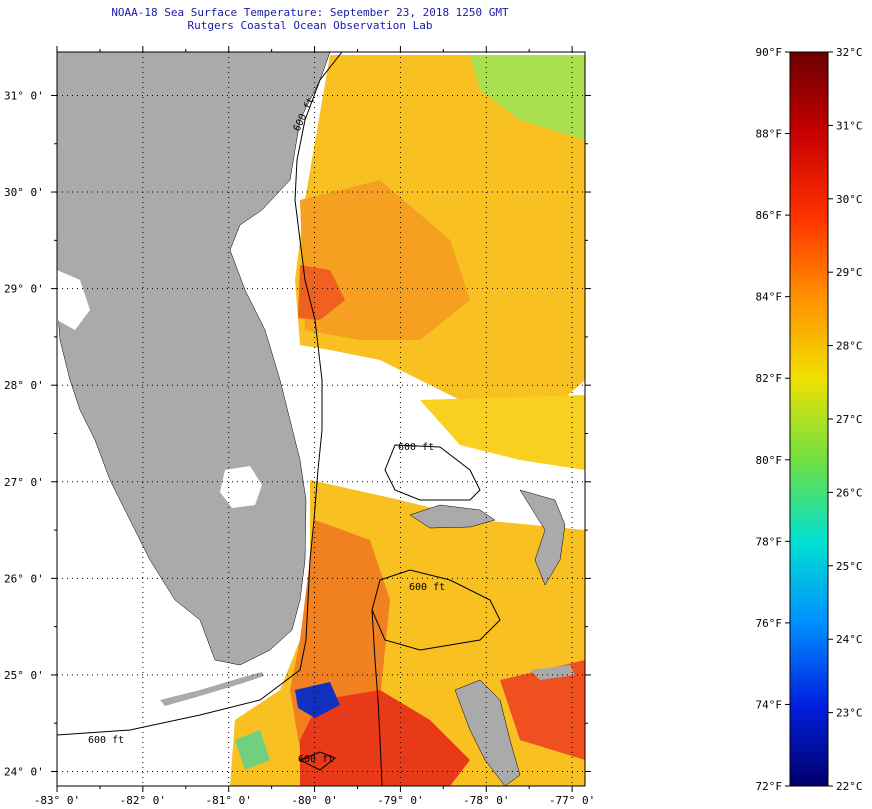  What do you see at coordinates (572, 800) in the screenshot?
I see `lon-label: -77° 0'` at bounding box center [572, 800].